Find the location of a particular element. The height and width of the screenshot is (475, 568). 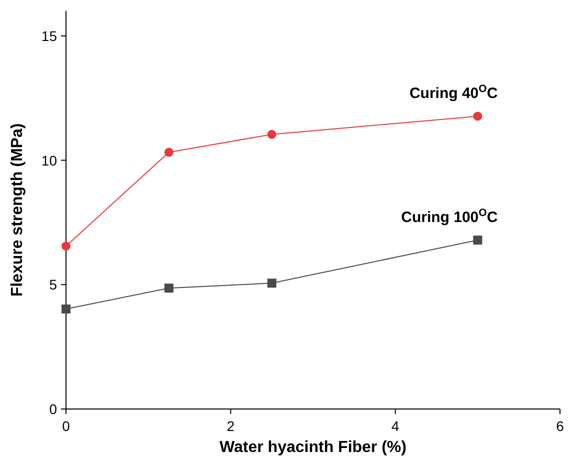

y-tick-label: 0 is located at coordinates (53, 409).